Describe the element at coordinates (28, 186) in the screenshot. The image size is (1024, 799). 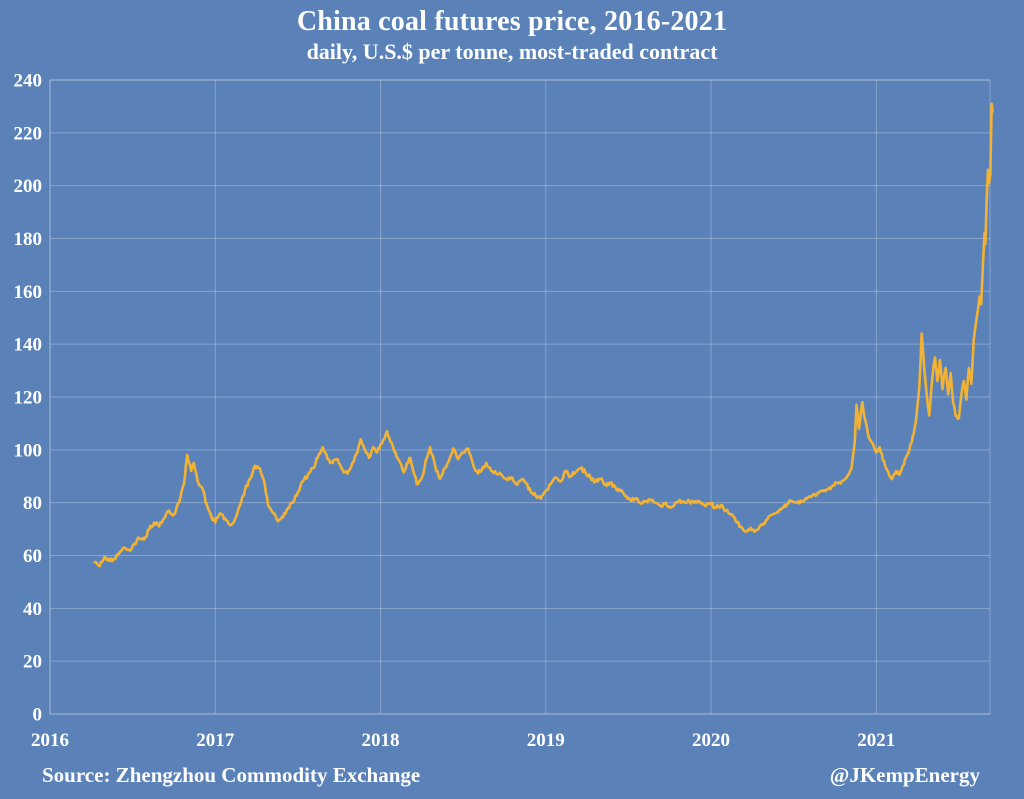
I see `y-tick-label: 200` at that location.